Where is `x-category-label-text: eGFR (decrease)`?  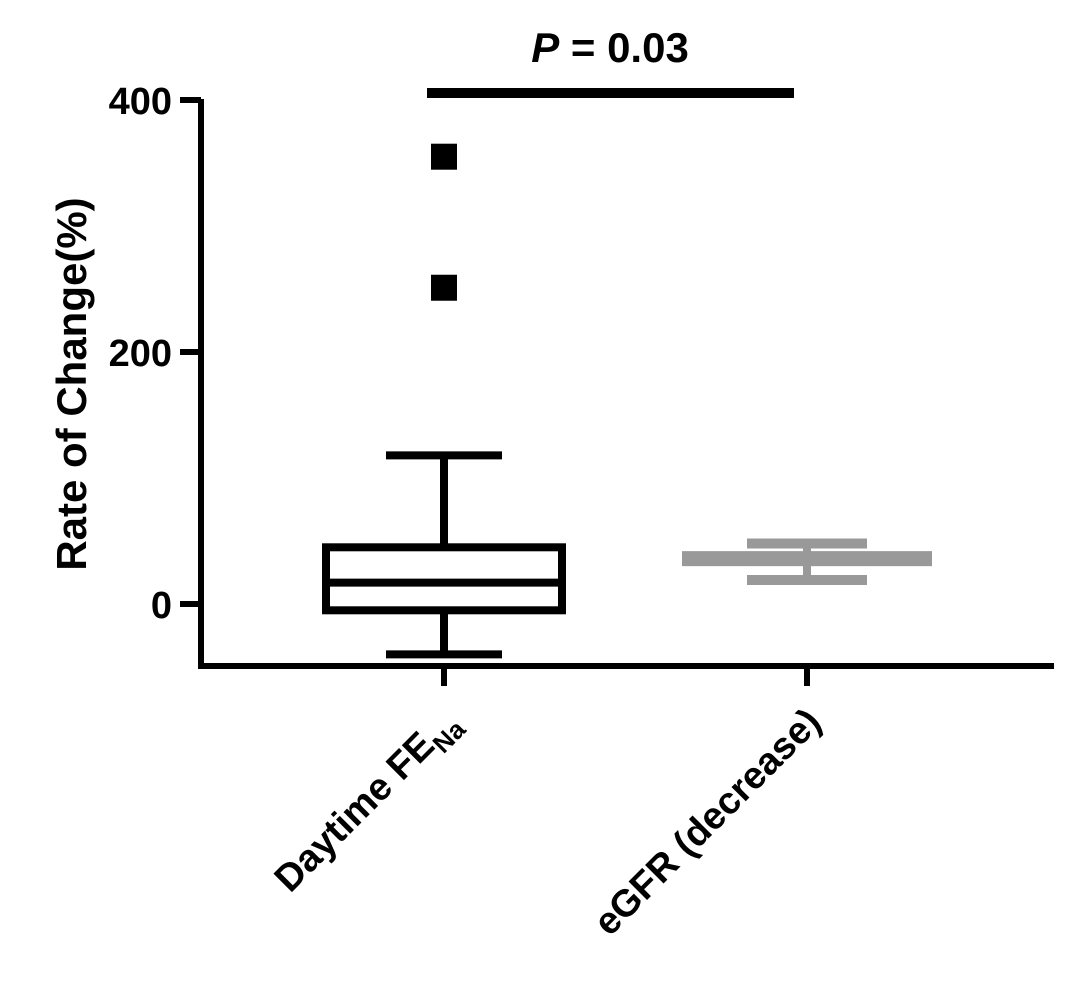
x-category-label-text: eGFR (decrease) is located at coordinates (707, 822).